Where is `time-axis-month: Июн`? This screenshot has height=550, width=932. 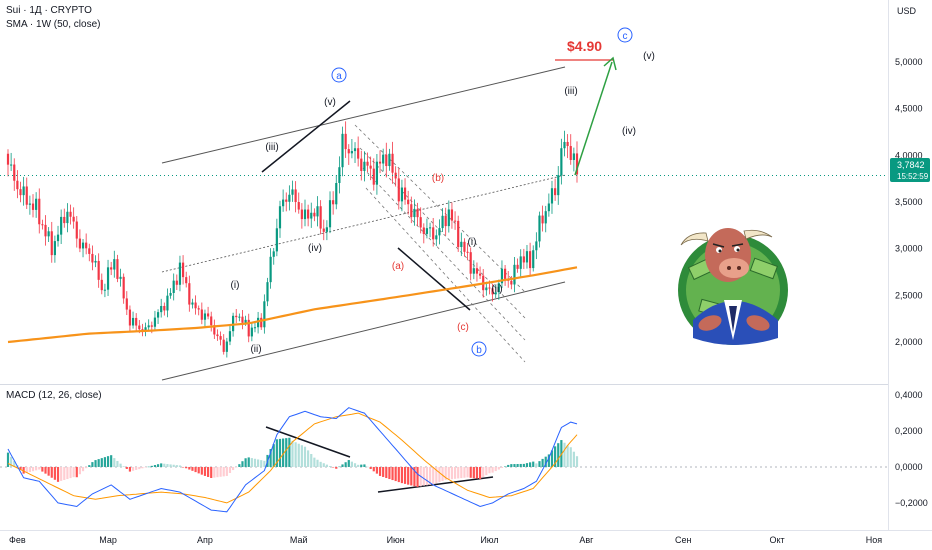
time-axis-month: Июн is located at coordinates (396, 540).